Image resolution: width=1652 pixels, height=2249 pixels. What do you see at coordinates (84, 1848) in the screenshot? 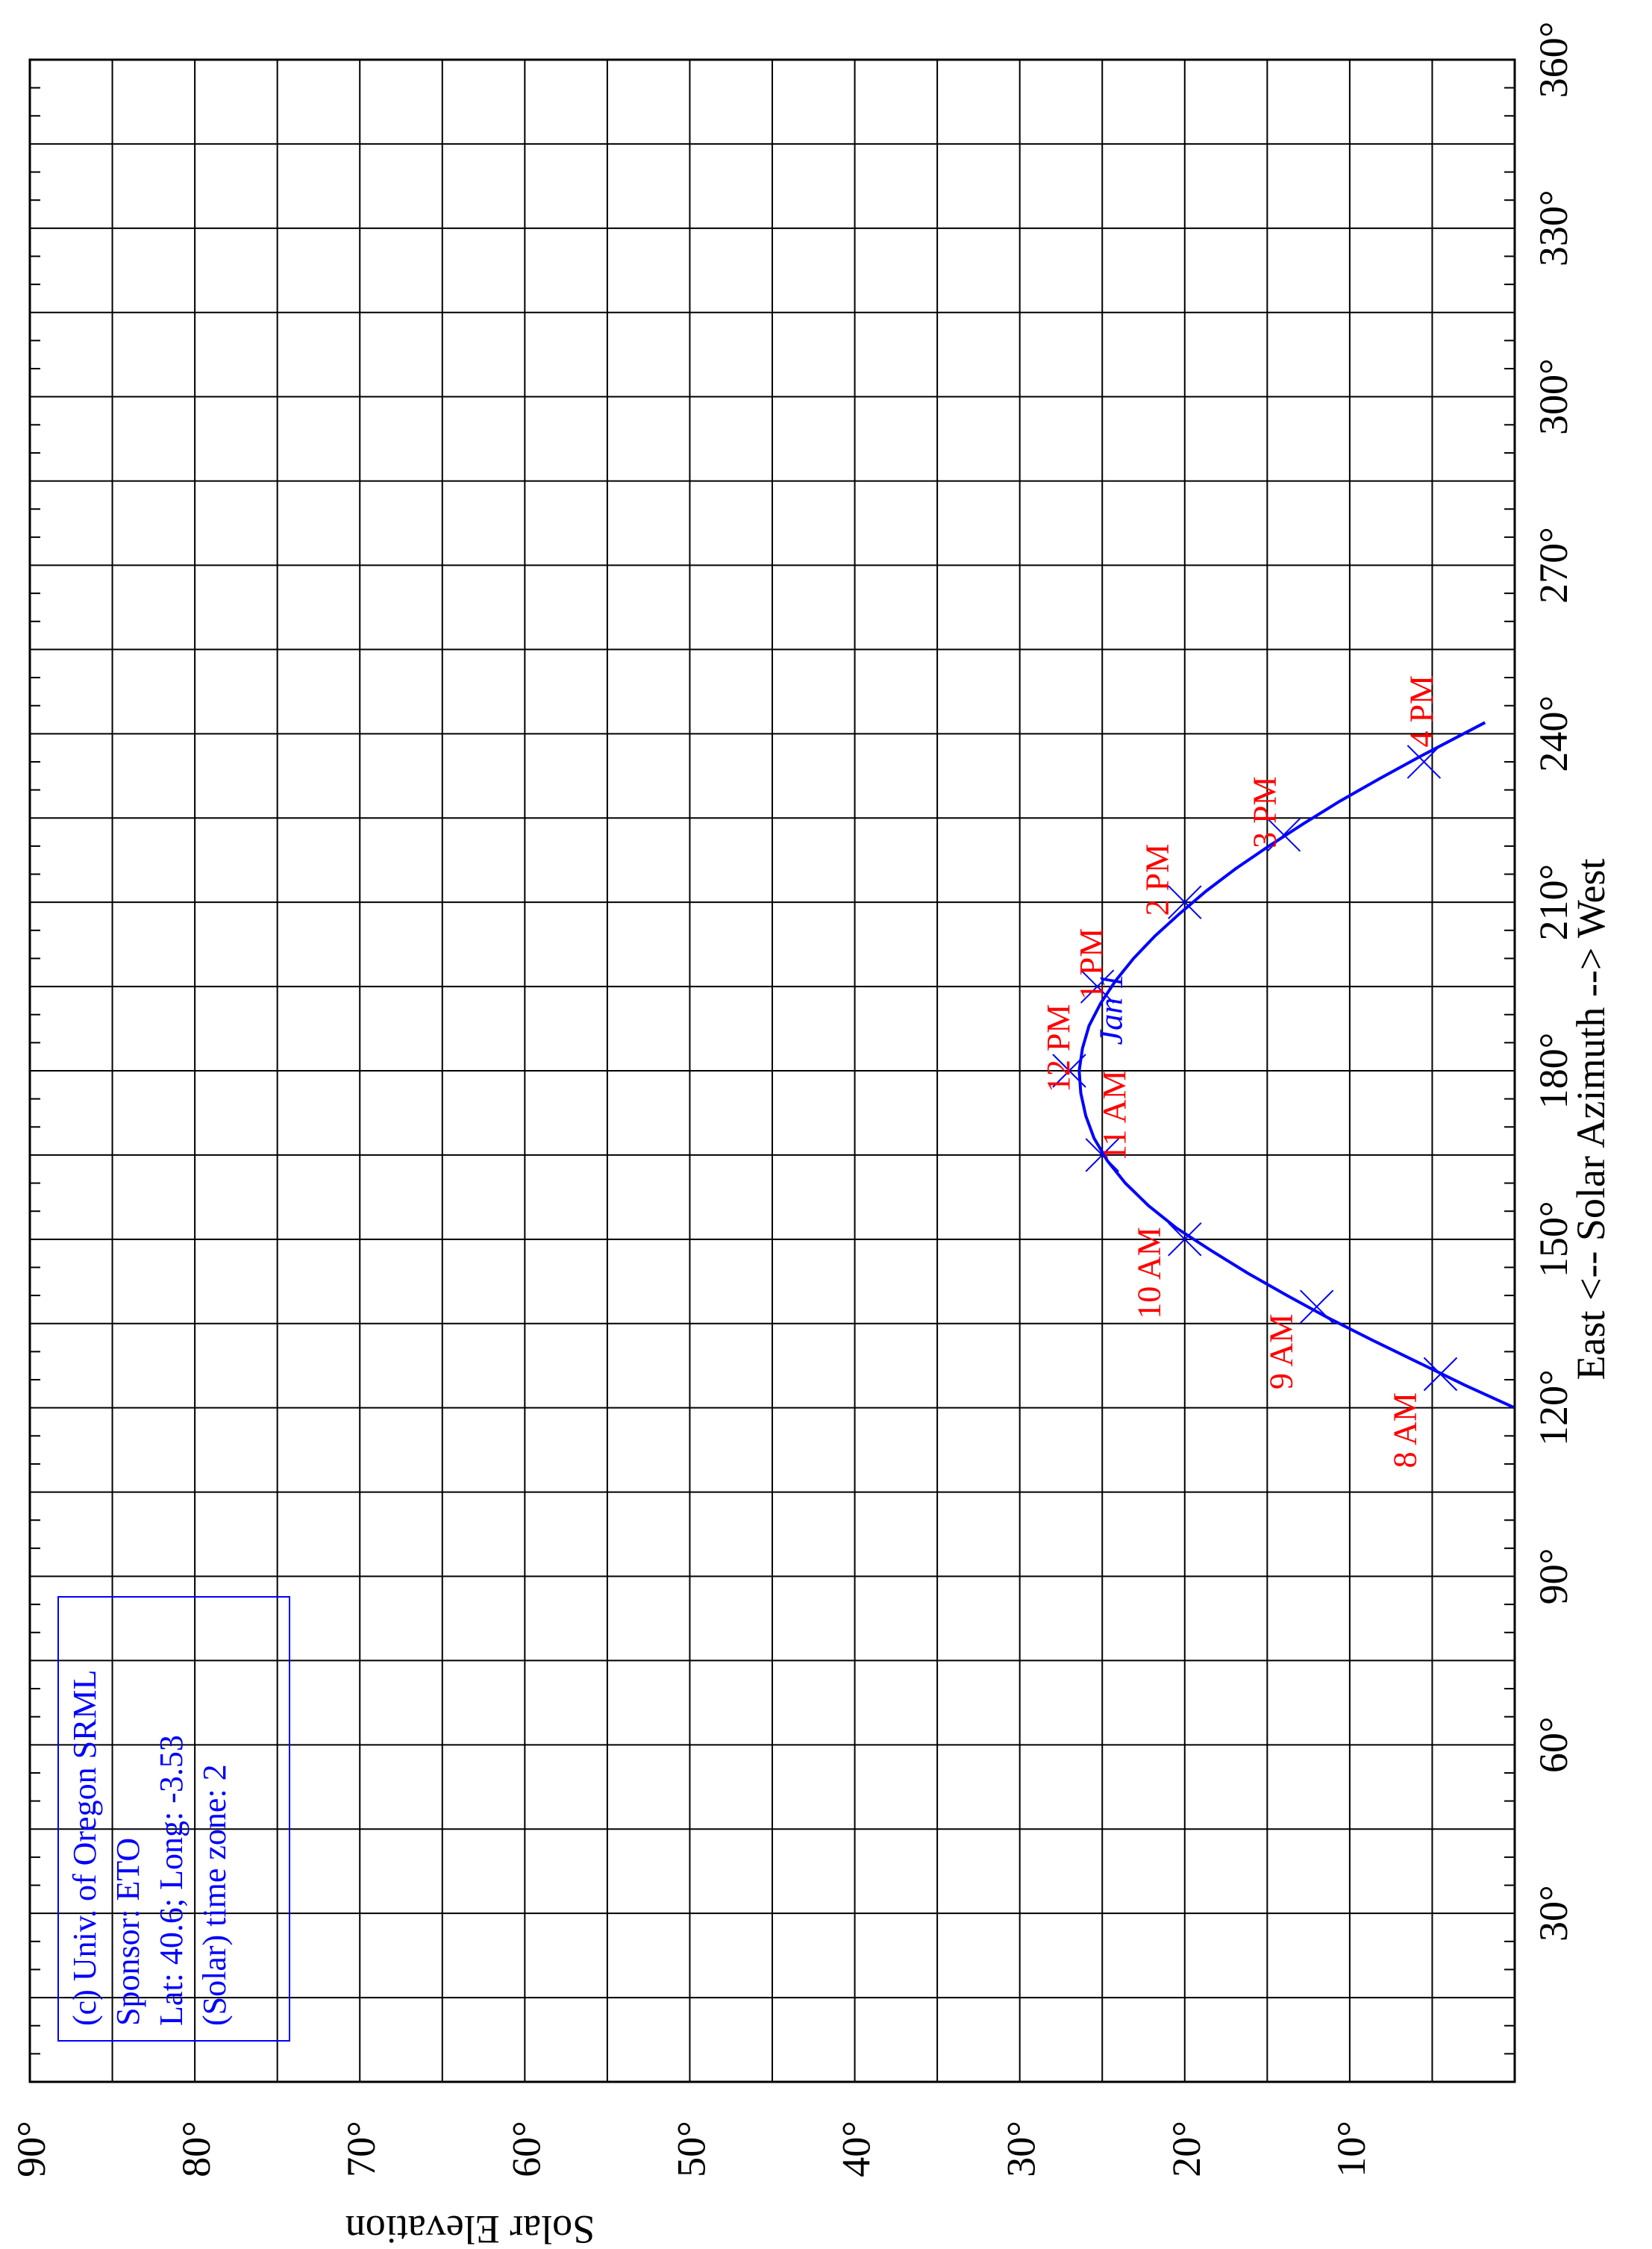
I see `copyright-text: (c) Univ. of Oregon SRML` at bounding box center [84, 1848].